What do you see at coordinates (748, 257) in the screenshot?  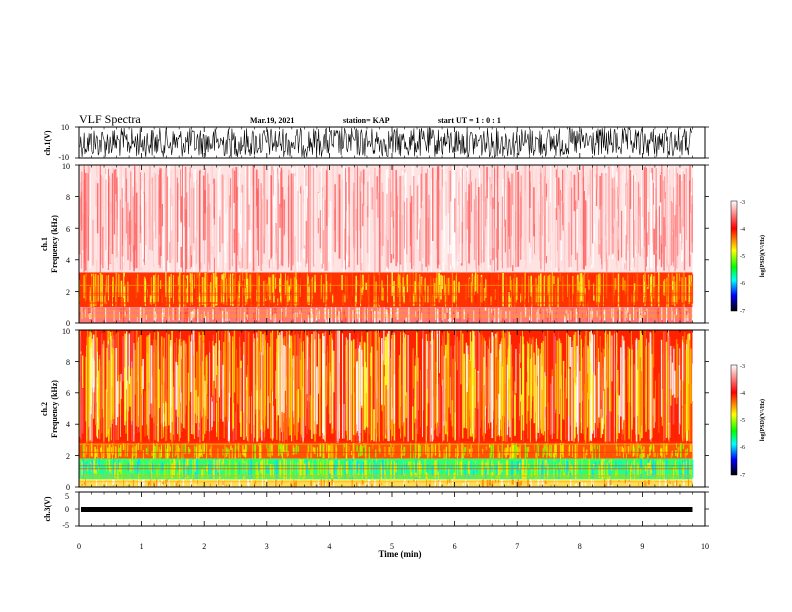 I see `ch1-colorbar: -3 -4 -5 -6 -7 log(PSD)(V²/Hz)` at bounding box center [748, 257].